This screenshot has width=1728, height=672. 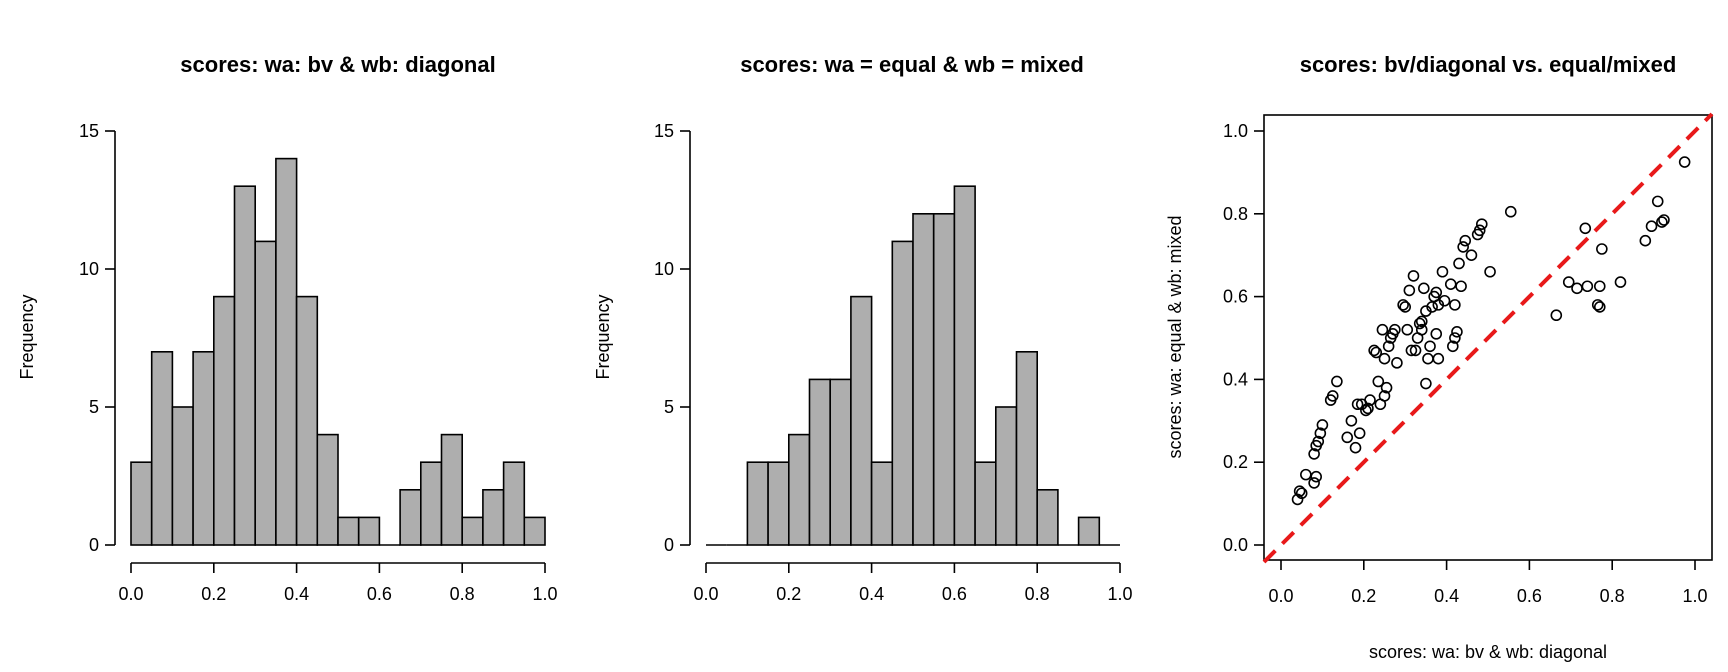 I want to click on y-axis-label-2: Frequency, so click(x=603, y=336).